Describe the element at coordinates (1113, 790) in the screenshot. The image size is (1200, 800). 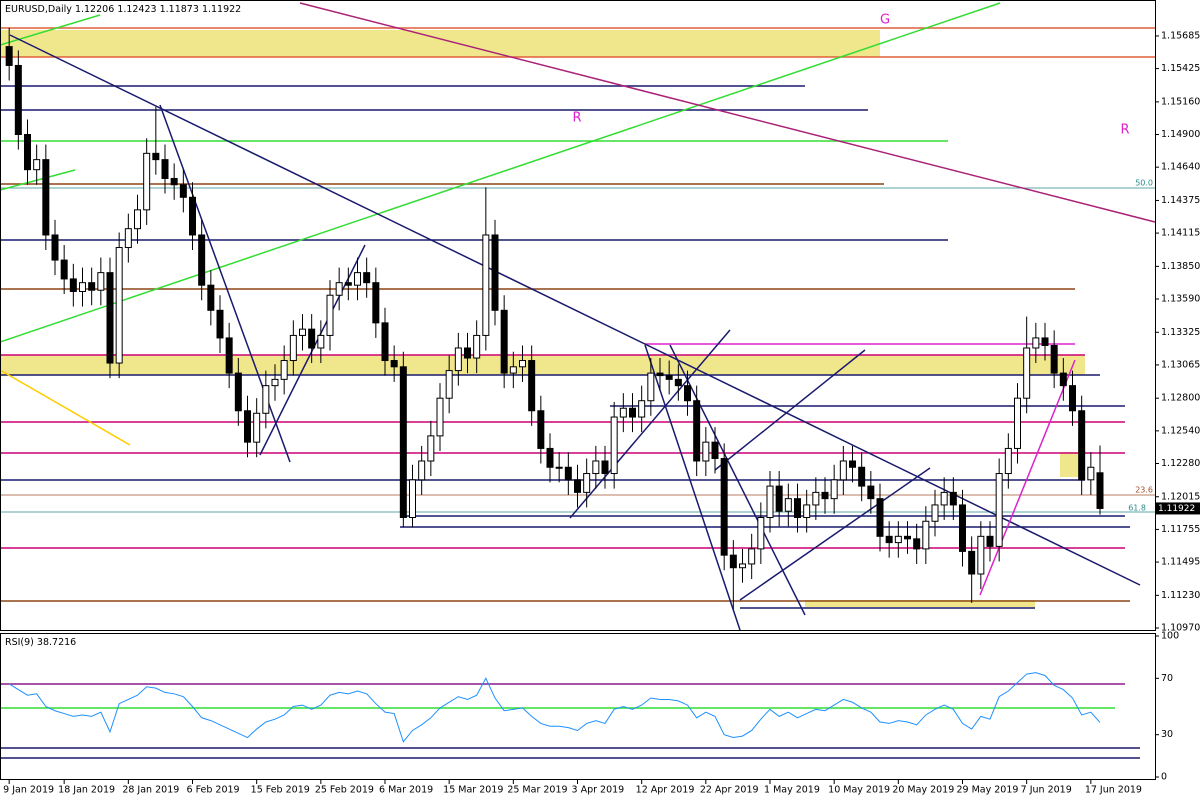
I see `x-tick-label: 17 Jun 2019` at that location.